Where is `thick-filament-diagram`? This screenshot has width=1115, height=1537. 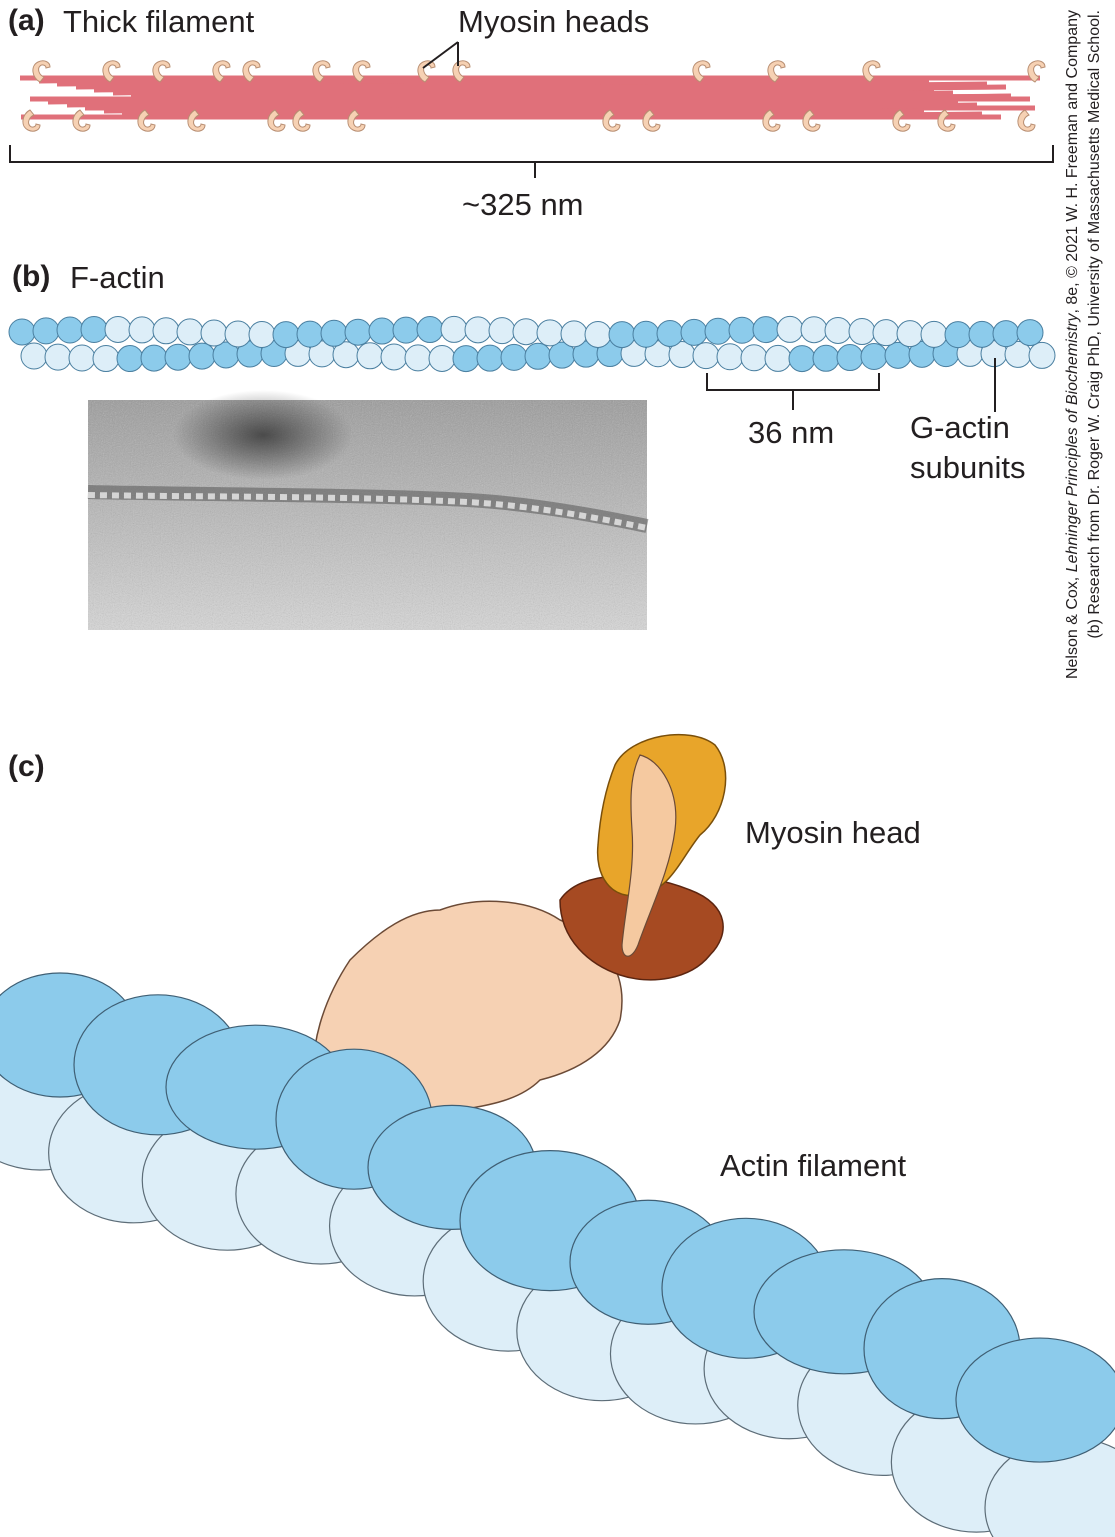 thick-filament-diagram is located at coordinates (531, 109).